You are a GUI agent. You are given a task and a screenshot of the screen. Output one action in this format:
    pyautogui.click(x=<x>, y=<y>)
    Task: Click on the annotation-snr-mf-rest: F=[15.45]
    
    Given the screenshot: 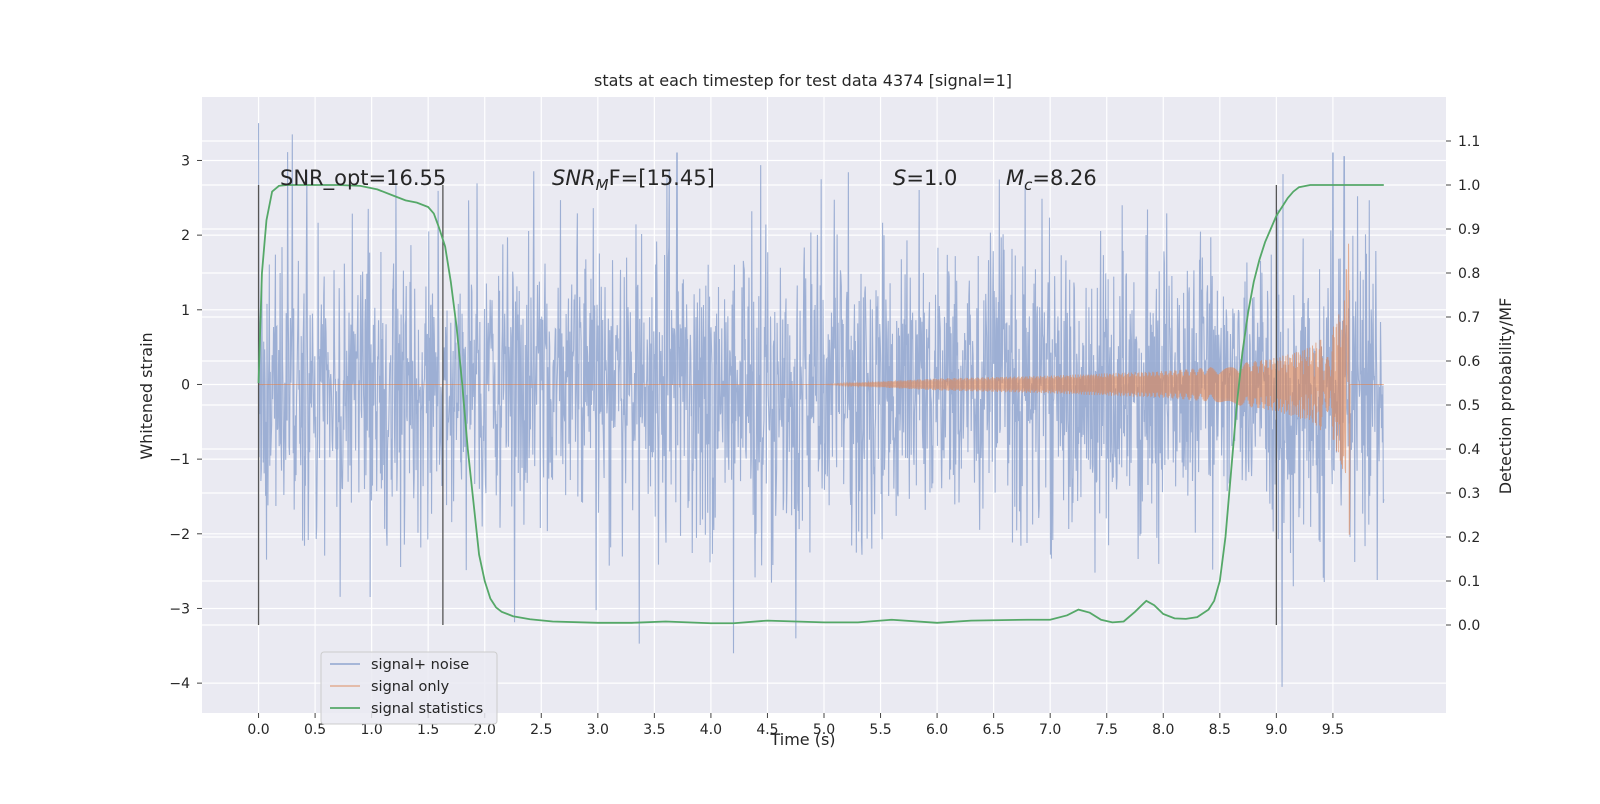 What is the action you would take?
    pyautogui.click(x=662, y=178)
    